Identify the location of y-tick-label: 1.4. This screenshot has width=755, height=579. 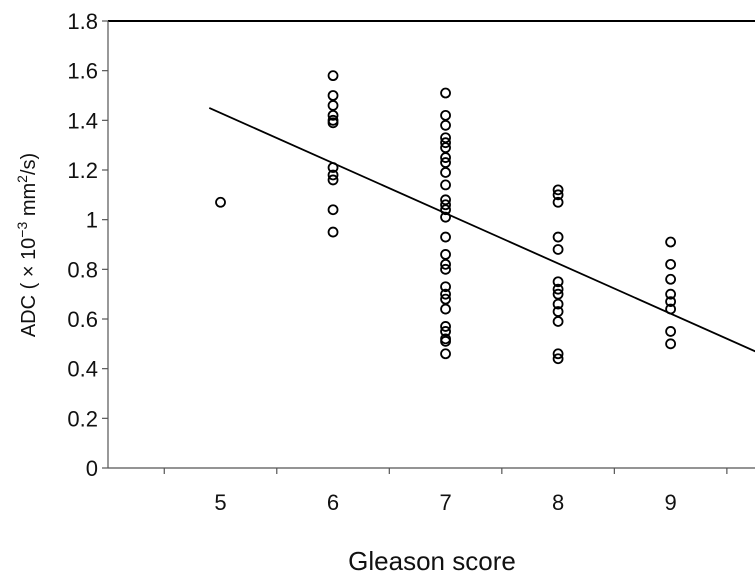
(82, 120).